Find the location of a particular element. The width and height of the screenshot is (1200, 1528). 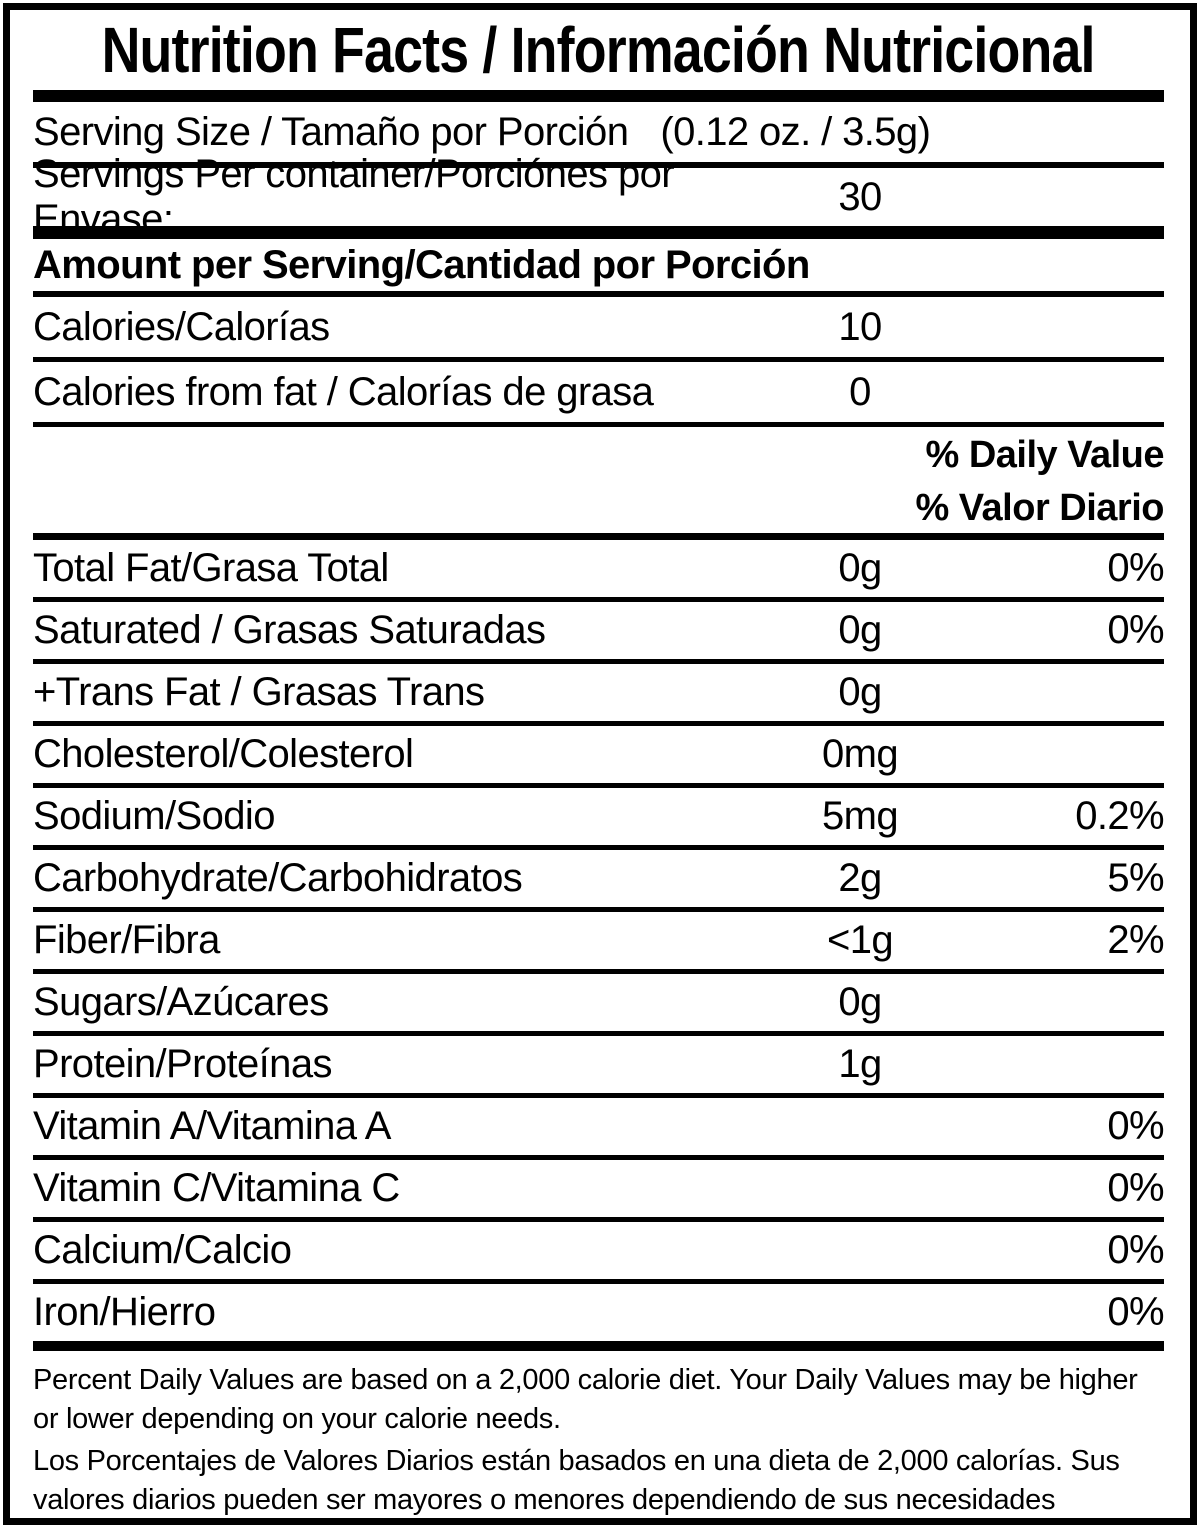

calories-from-fat-value: 0 is located at coordinates (860, 391).